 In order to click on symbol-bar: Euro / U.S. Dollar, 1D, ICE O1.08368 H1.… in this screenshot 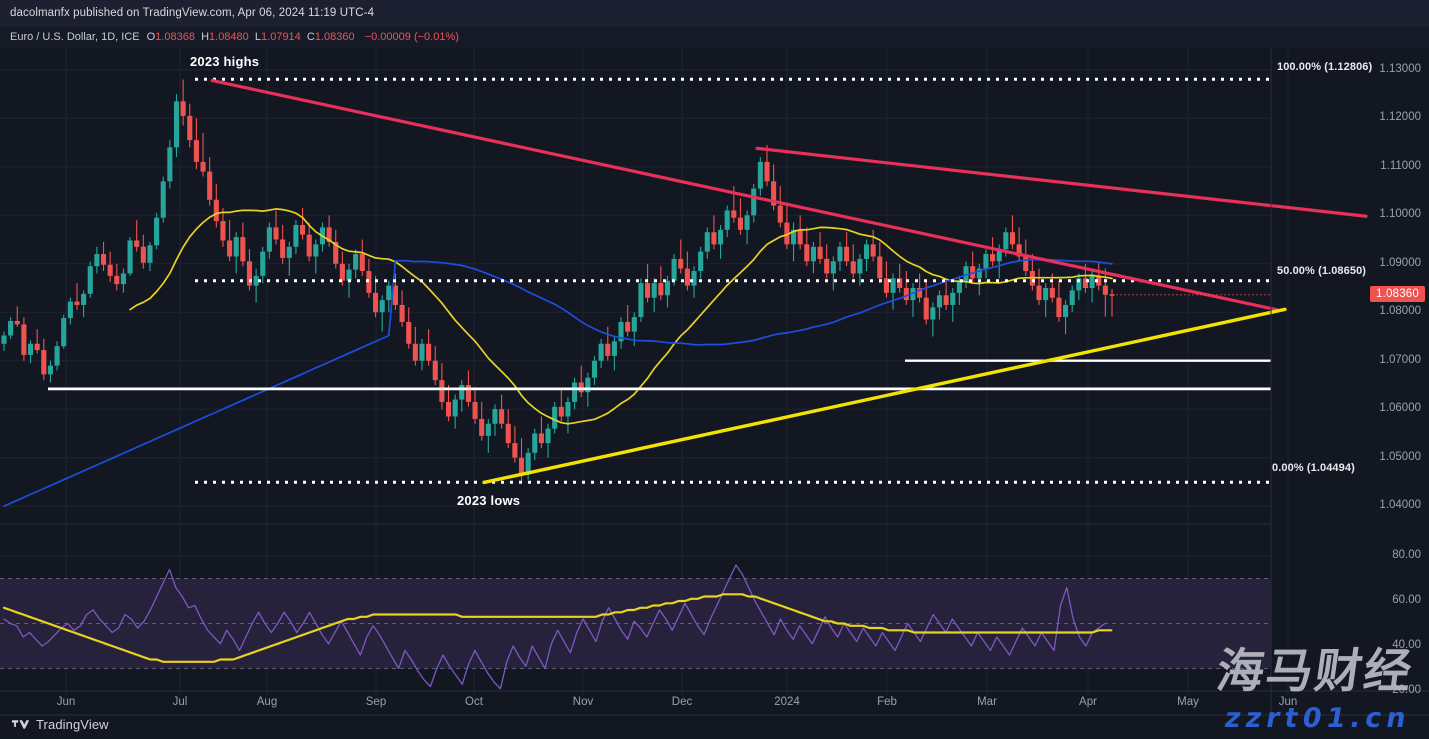, I will do `click(714, 37)`.